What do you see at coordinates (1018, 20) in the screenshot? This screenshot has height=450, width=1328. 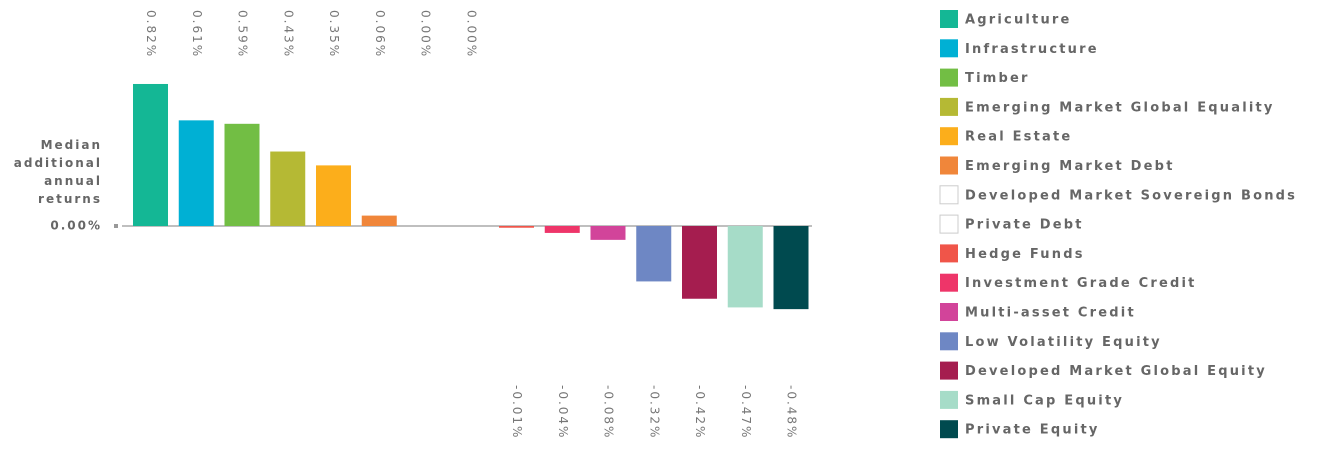 I see `legend-label: Agriculture` at bounding box center [1018, 20].